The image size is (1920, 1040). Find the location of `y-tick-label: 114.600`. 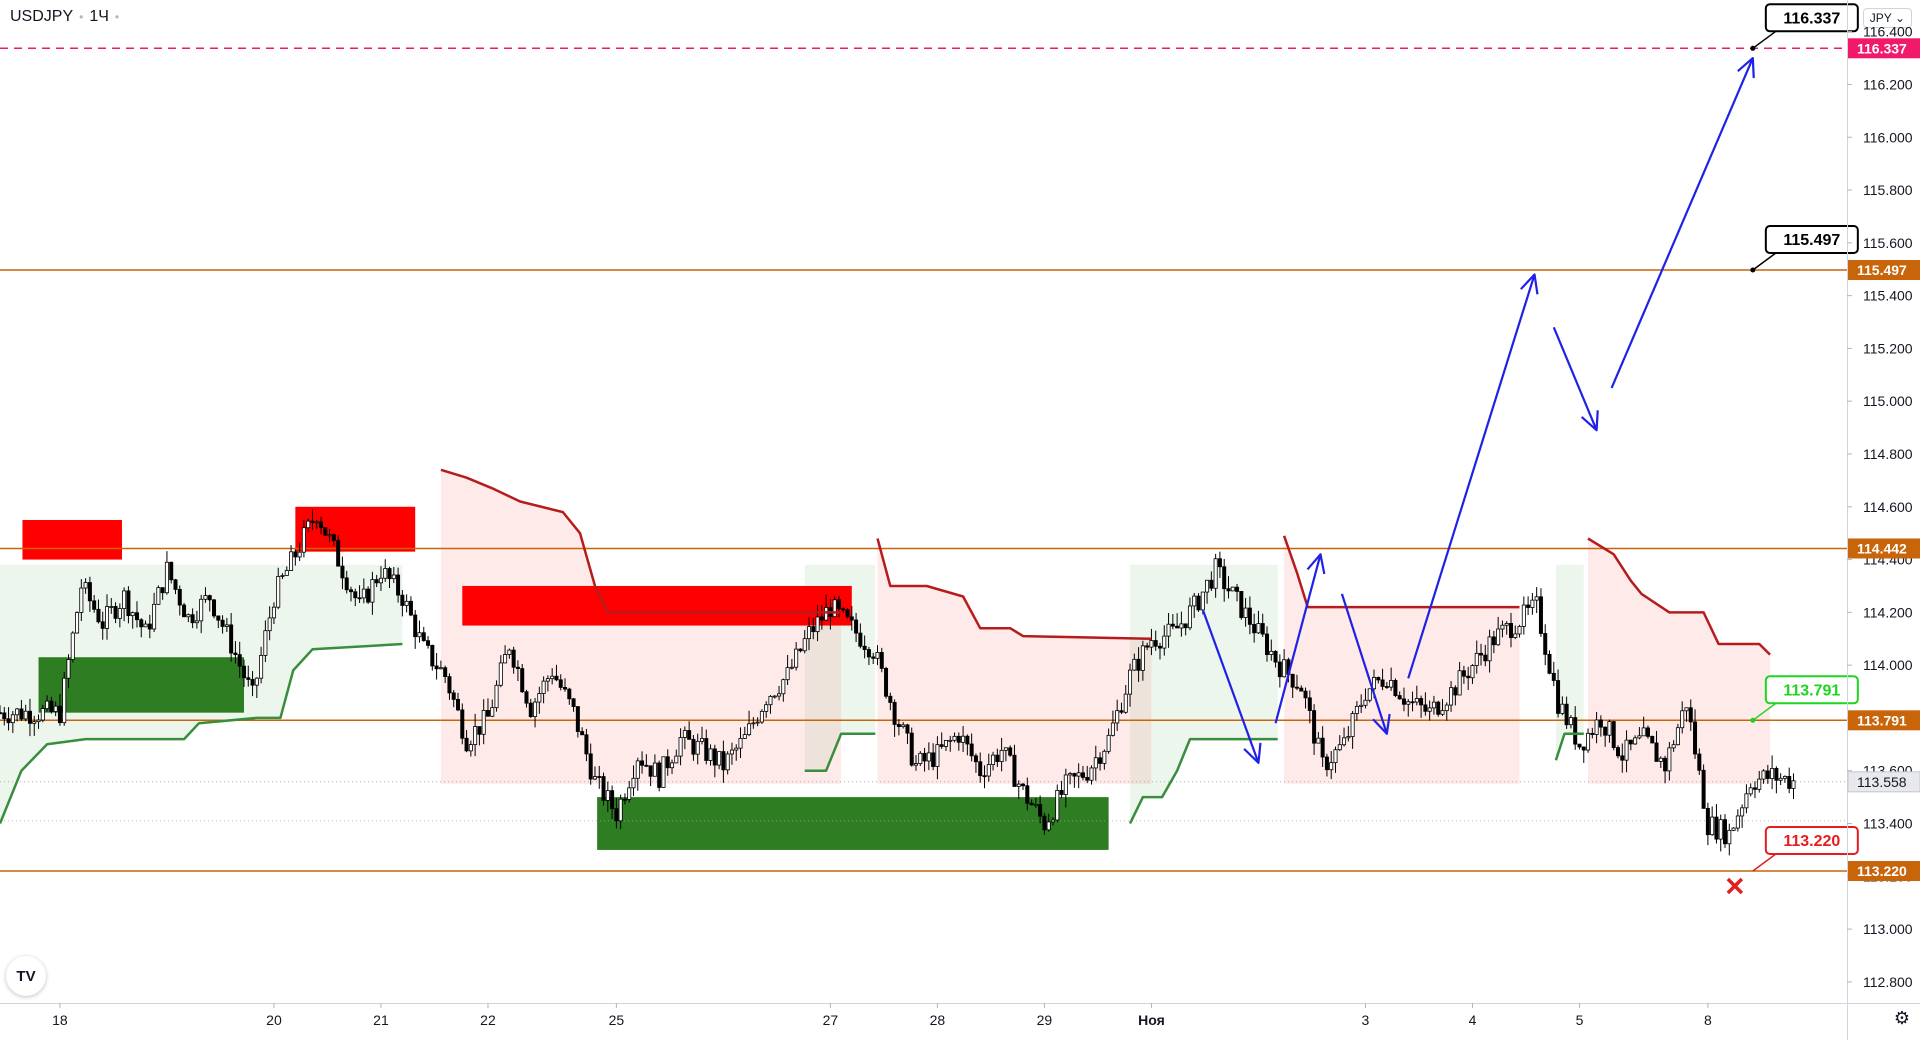

y-tick-label: 114.600 is located at coordinates (1888, 507).